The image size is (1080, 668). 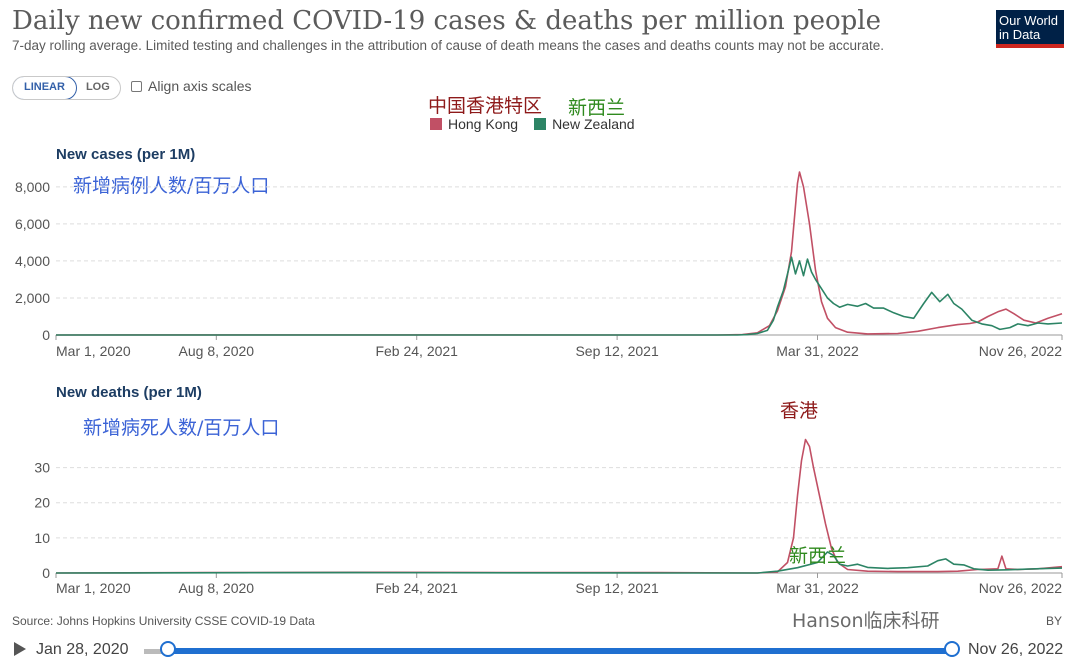 What do you see at coordinates (42, 468) in the screenshot?
I see `y-tick-label: 30` at bounding box center [42, 468].